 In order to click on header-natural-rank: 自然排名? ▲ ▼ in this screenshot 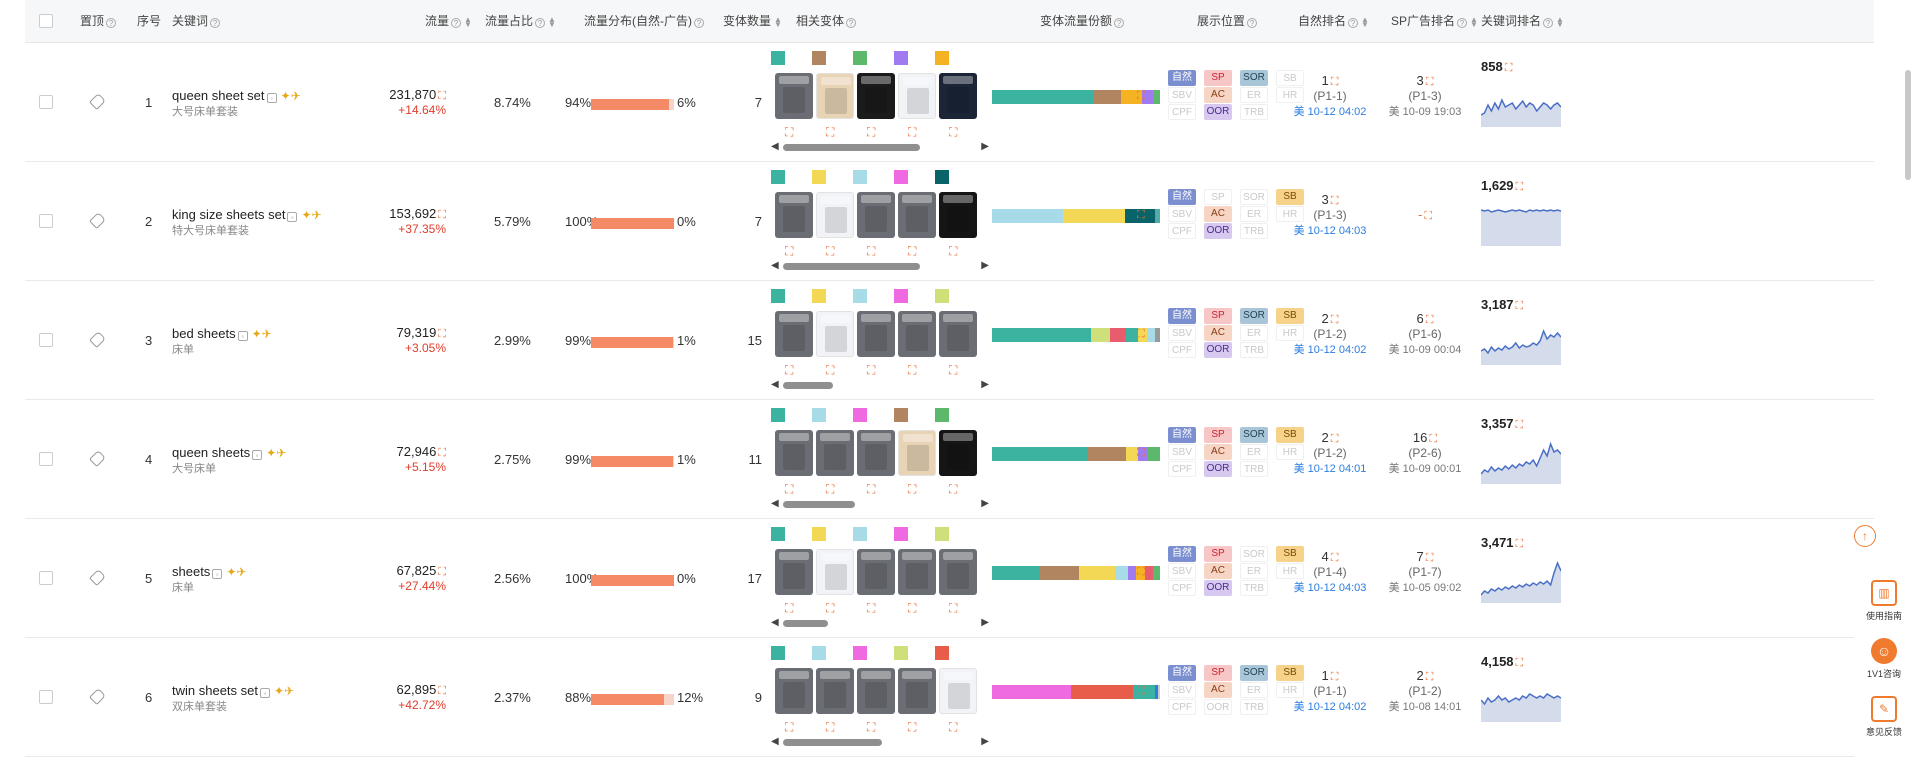, I will do `click(1333, 21)`.